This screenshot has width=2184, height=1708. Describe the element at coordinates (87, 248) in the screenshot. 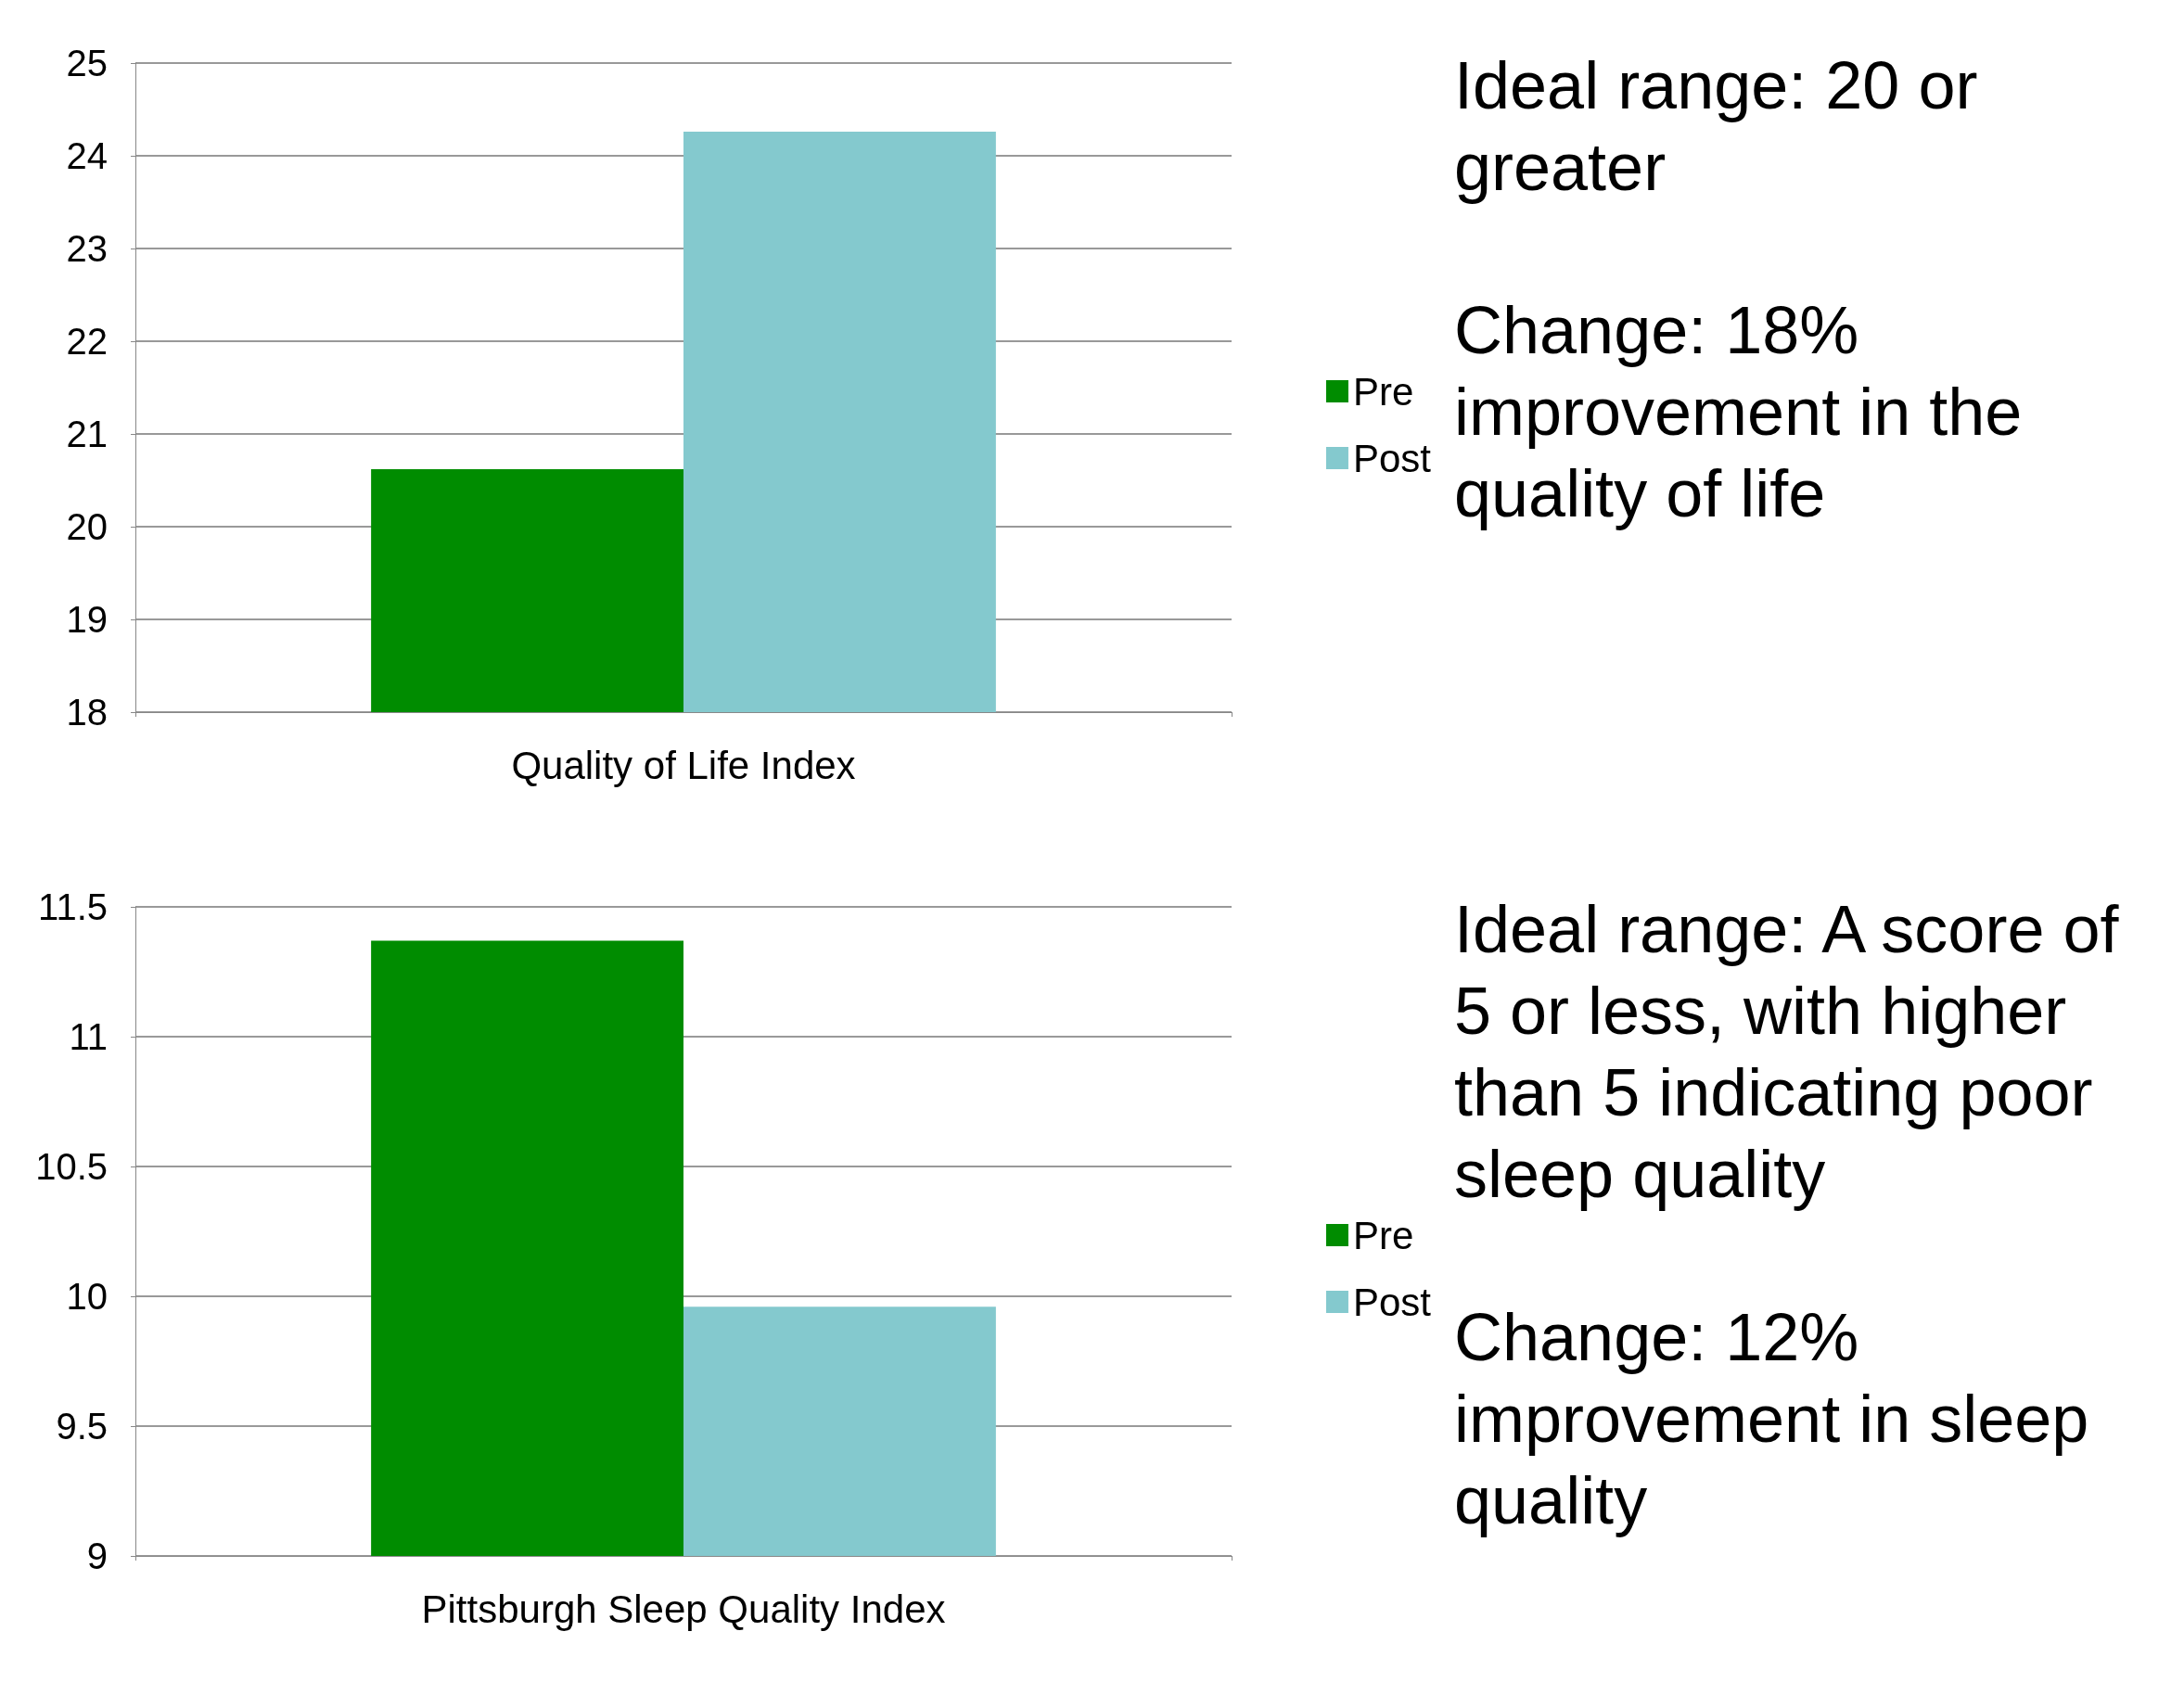

I see `y-tick-label: 23` at that location.